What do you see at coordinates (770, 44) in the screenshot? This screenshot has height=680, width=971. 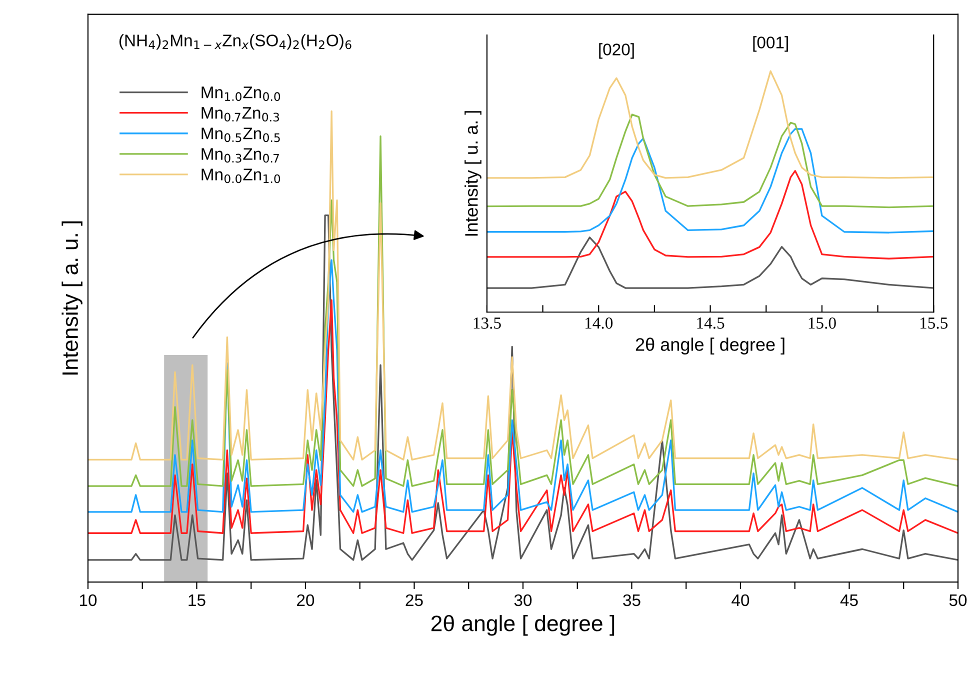 I see `annotation: [001]` at bounding box center [770, 44].